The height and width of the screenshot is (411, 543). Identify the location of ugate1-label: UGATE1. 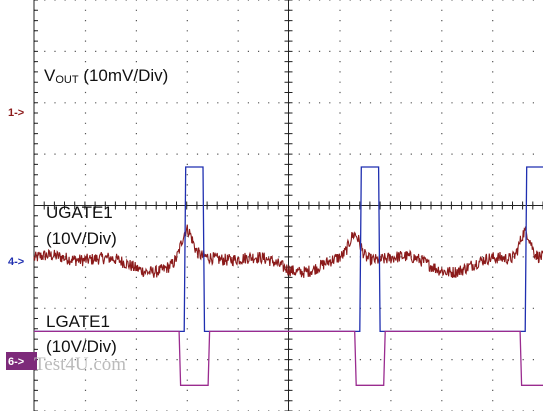
(79, 212).